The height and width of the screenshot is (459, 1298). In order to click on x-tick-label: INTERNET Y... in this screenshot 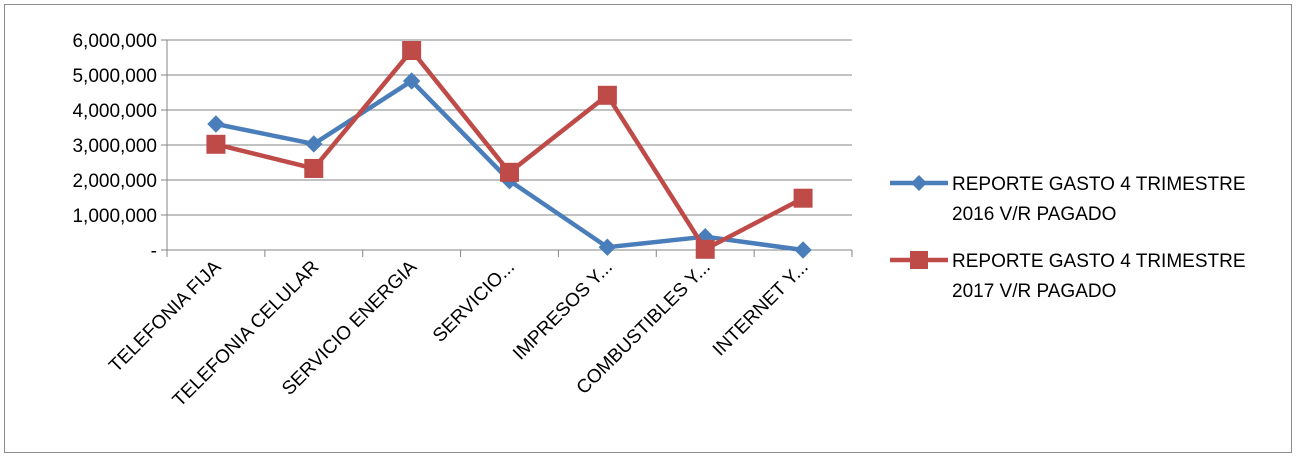, I will do `click(761, 309)`.